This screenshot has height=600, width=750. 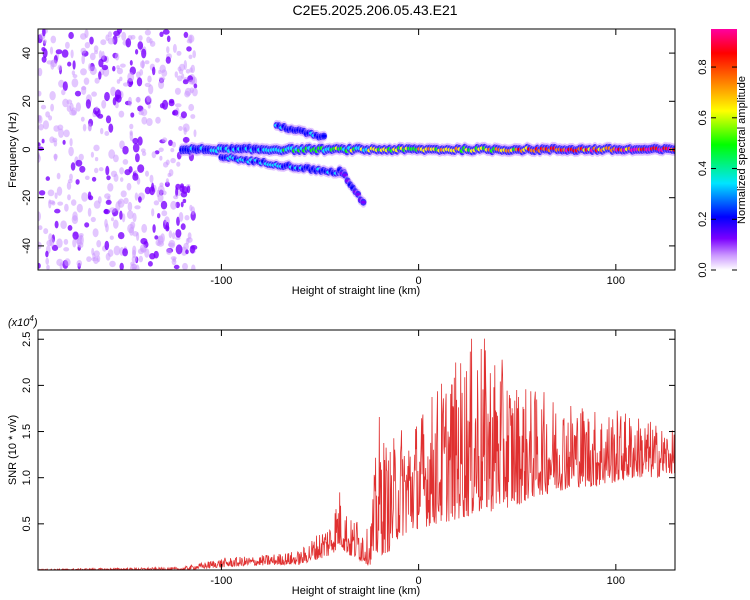 I want to click on top-y-tick-label: 0, so click(x=27, y=149).